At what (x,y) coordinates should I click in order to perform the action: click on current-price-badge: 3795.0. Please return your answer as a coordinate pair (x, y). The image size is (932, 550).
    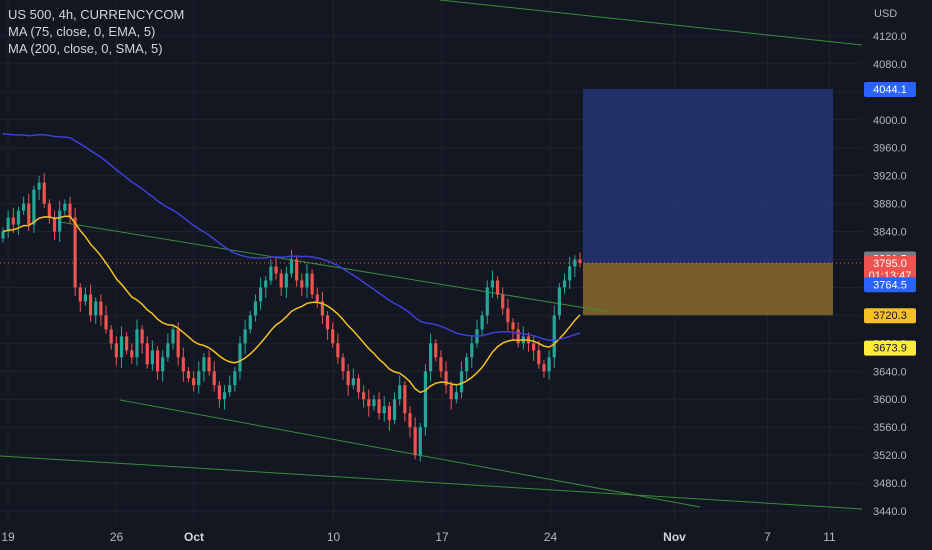
    Looking at the image, I should click on (890, 264).